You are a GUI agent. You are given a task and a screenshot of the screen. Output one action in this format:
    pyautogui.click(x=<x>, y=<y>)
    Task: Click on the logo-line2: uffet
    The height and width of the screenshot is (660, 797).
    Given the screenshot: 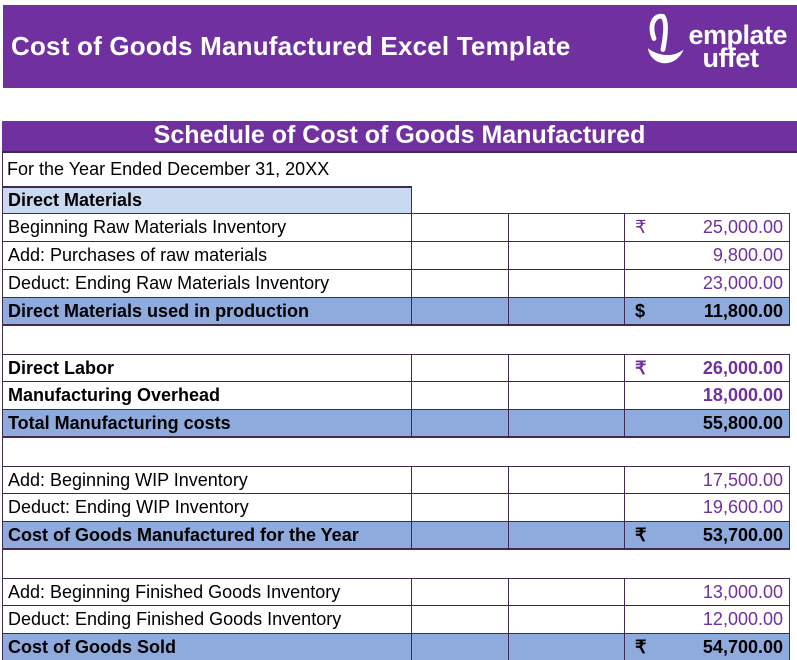 What is the action you would take?
    pyautogui.click(x=730, y=57)
    